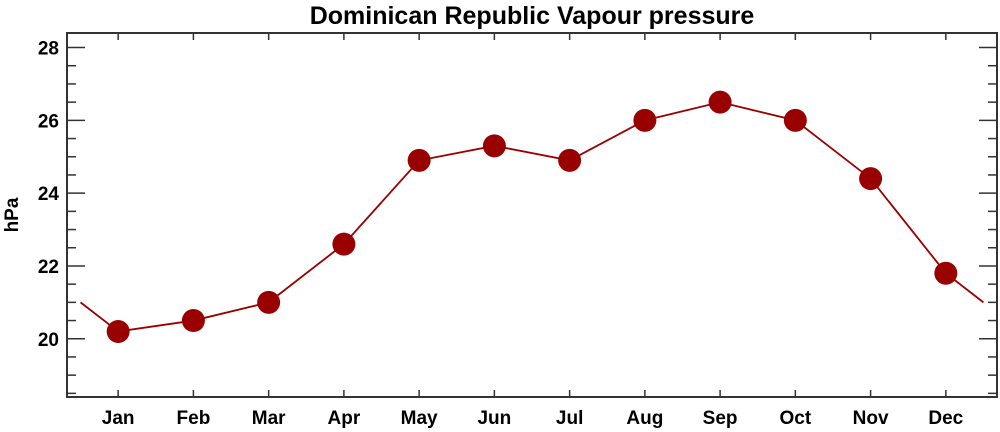 This screenshot has width=1000, height=432. I want to click on y-tick-label: 20, so click(48, 340).